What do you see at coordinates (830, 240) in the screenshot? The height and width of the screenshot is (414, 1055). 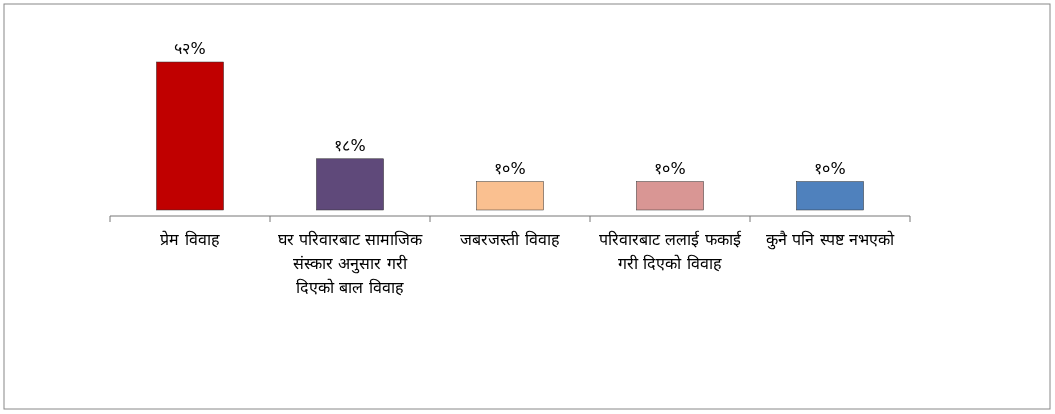 I see `x-tick-label: कुनै पनि स्पष्ट नभएको` at bounding box center [830, 240].